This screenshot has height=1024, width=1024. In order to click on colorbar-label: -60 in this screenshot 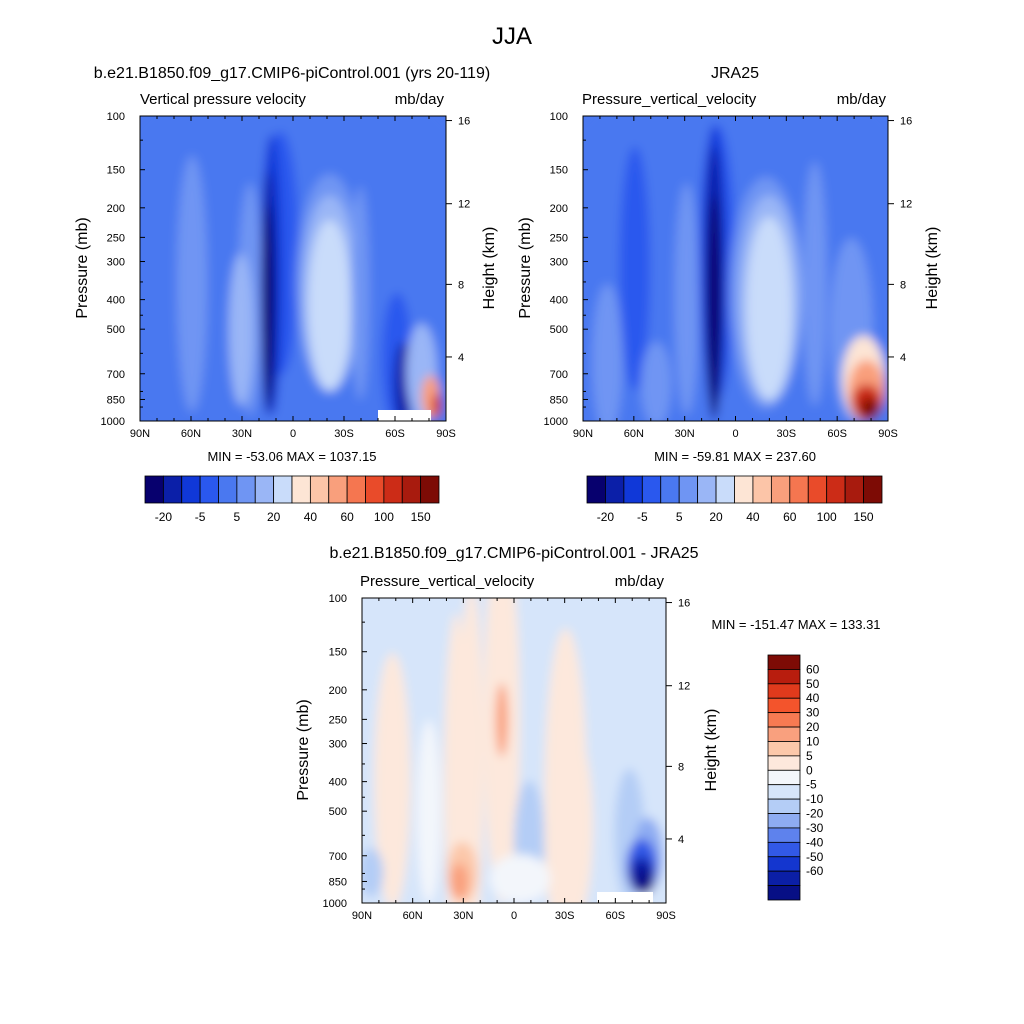, I will do `click(815, 871)`.